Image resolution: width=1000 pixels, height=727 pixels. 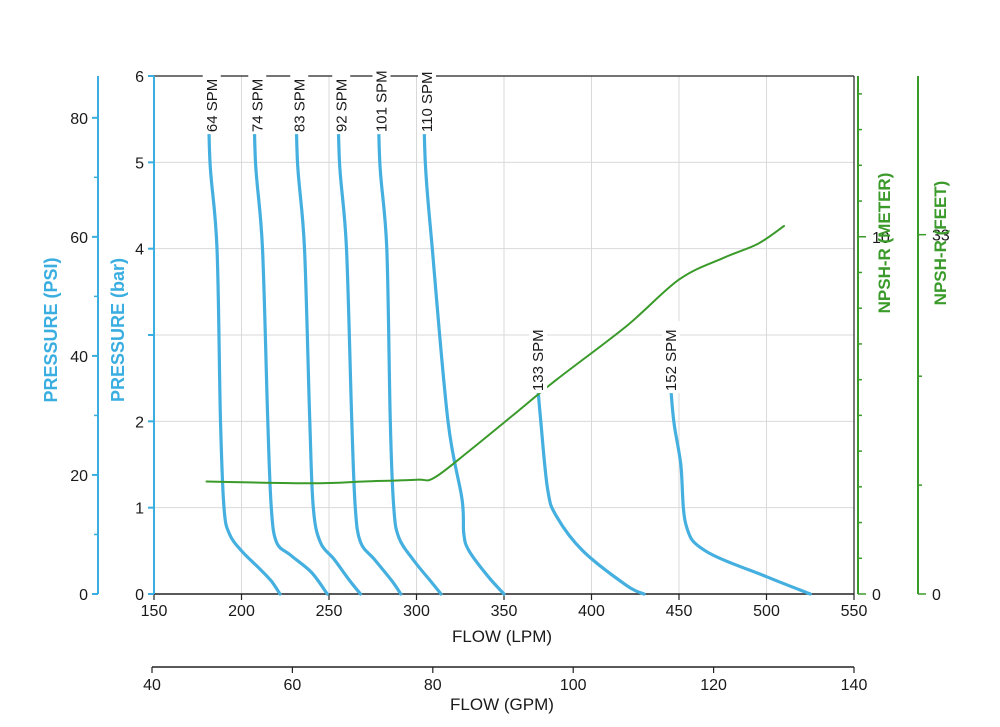 What do you see at coordinates (416, 611) in the screenshot?
I see `x-tick-label: 300` at bounding box center [416, 611].